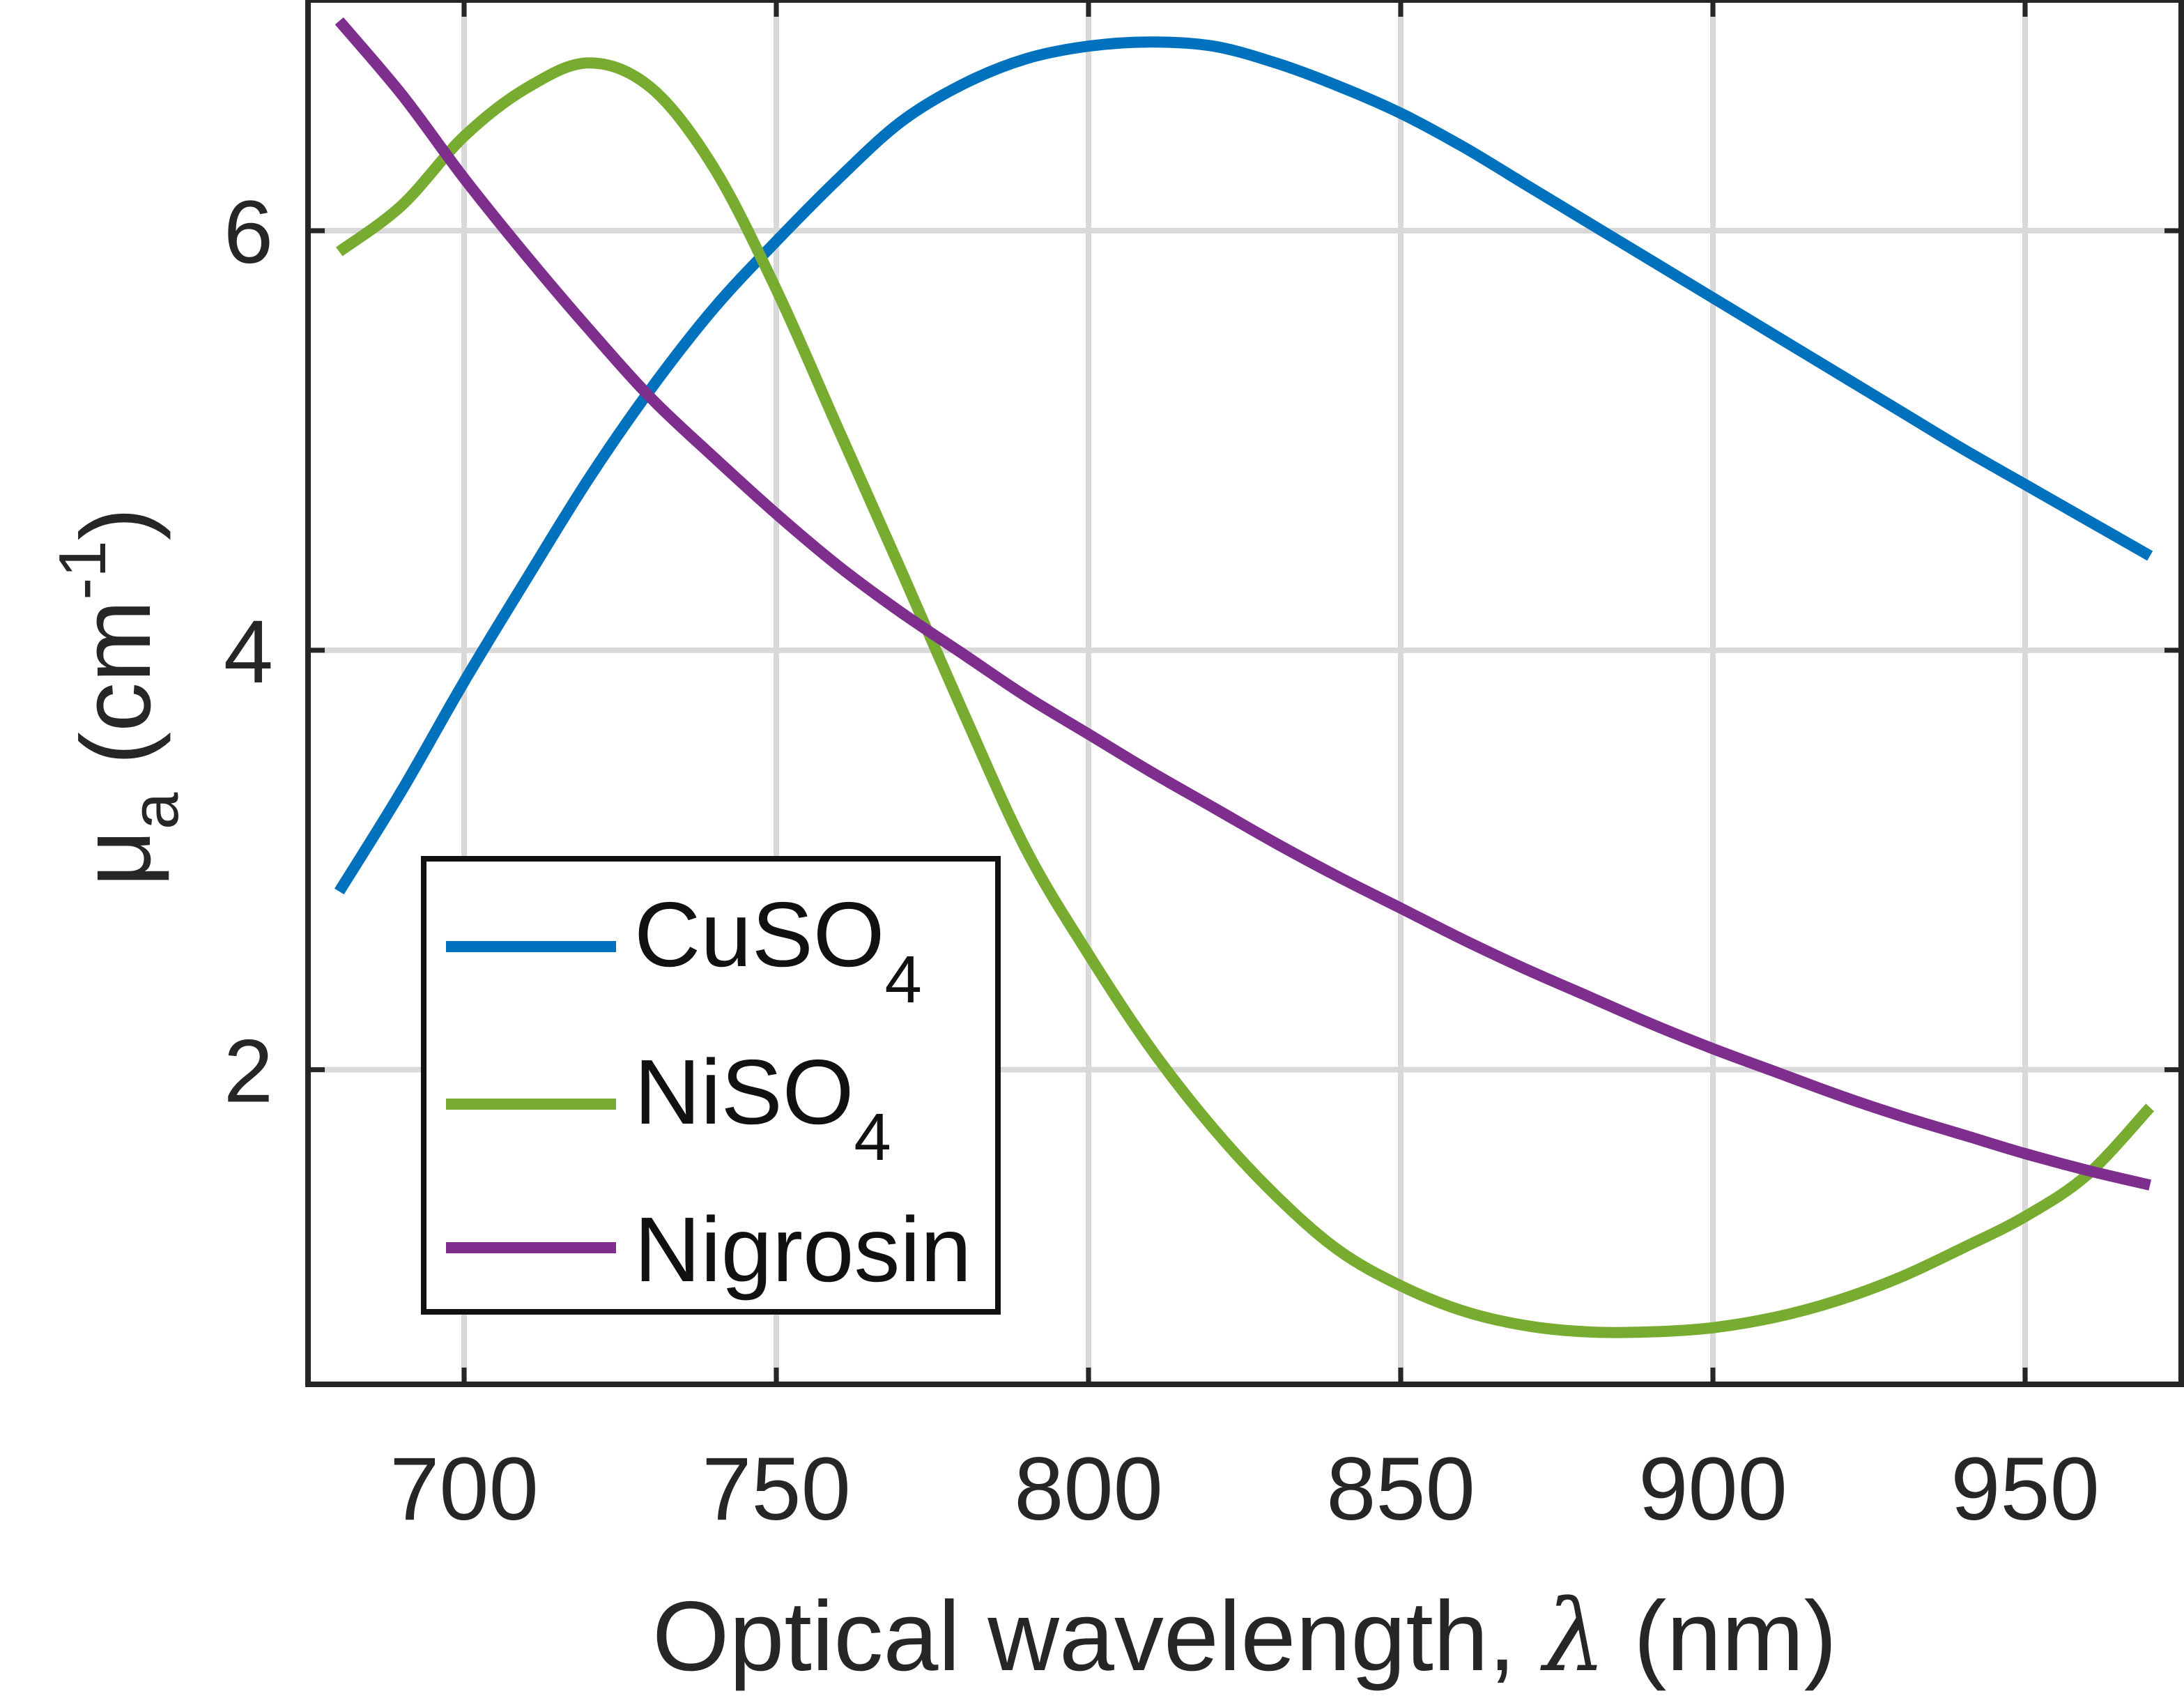 This screenshot has width=2184, height=1698. Describe the element at coordinates (248, 232) in the screenshot. I see `y-tick-label-6: 6` at that location.